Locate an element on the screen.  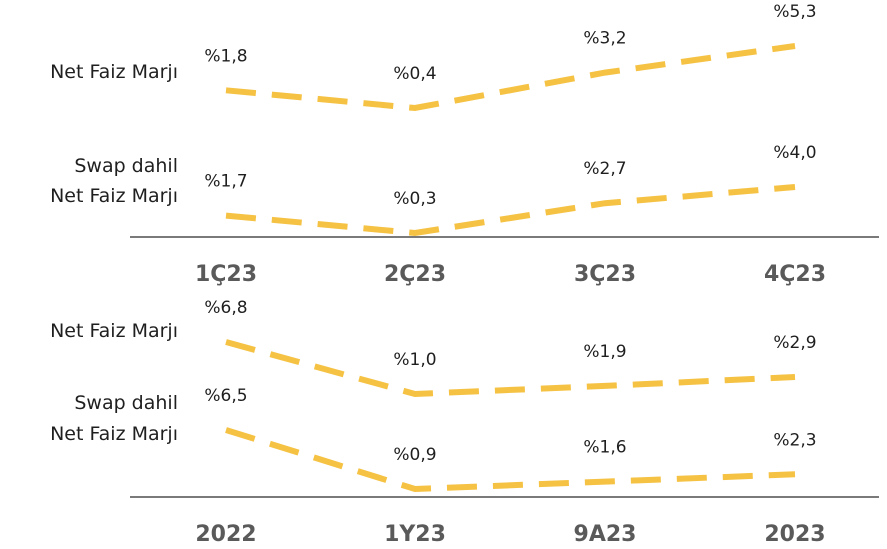
category-label-1-1: 1Y23 is located at coordinates (415, 534).